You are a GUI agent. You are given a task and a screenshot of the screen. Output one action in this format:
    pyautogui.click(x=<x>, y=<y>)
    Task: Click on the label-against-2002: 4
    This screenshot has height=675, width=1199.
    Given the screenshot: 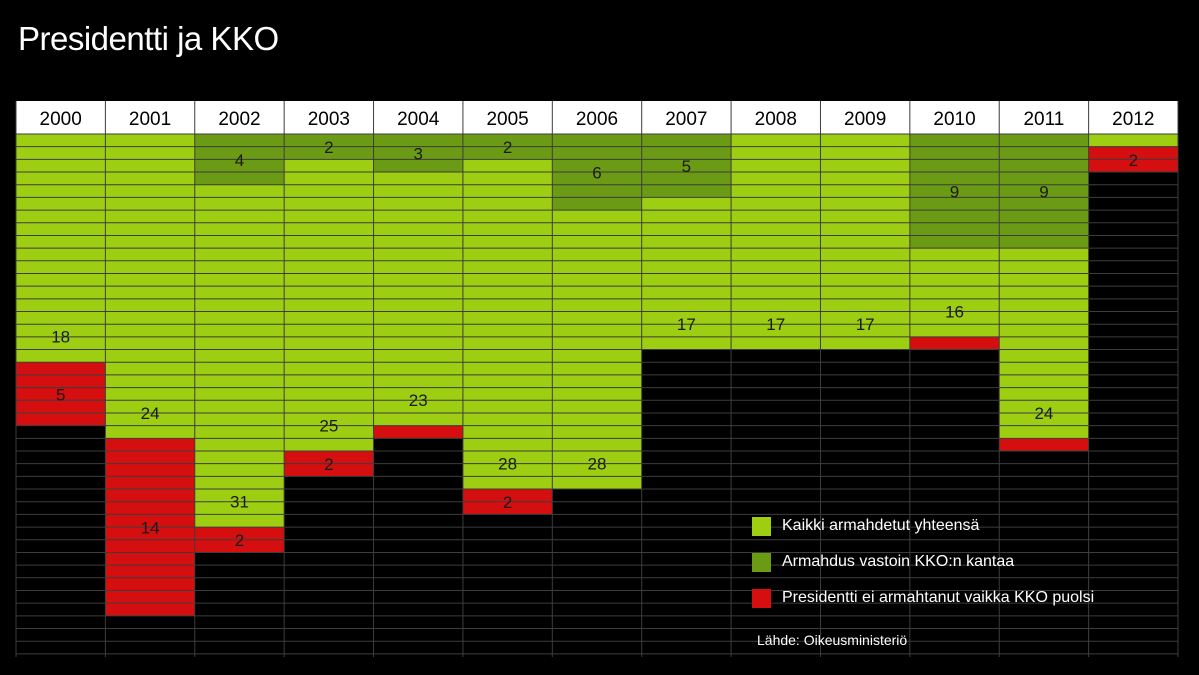 What is the action you would take?
    pyautogui.click(x=239, y=160)
    